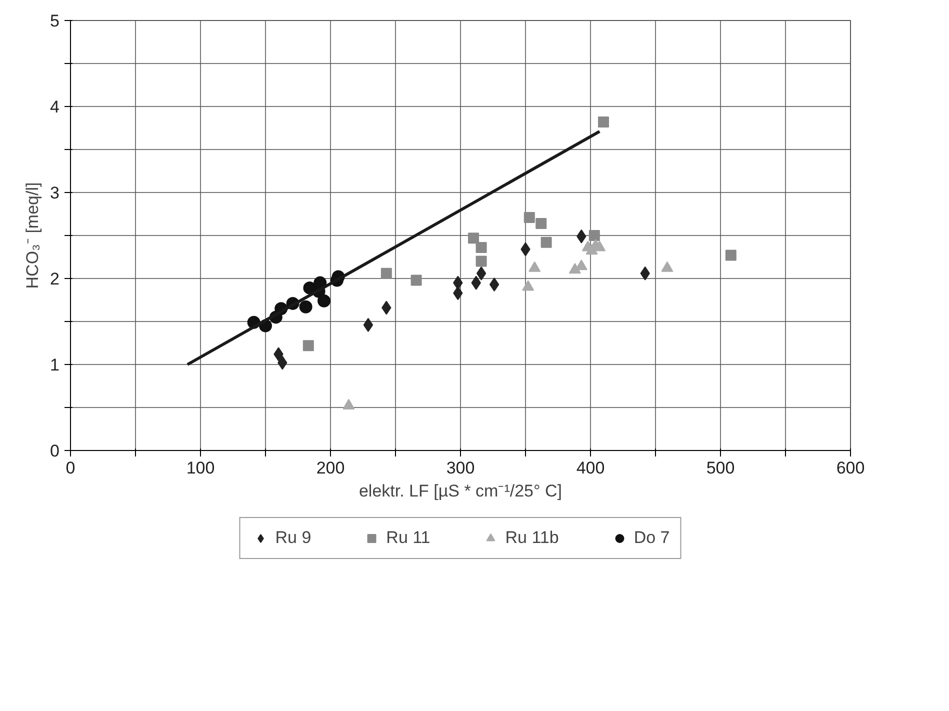 Image resolution: width=949 pixels, height=711 pixels. Describe the element at coordinates (460, 468) in the screenshot. I see `x-tick-label: 300` at that location.